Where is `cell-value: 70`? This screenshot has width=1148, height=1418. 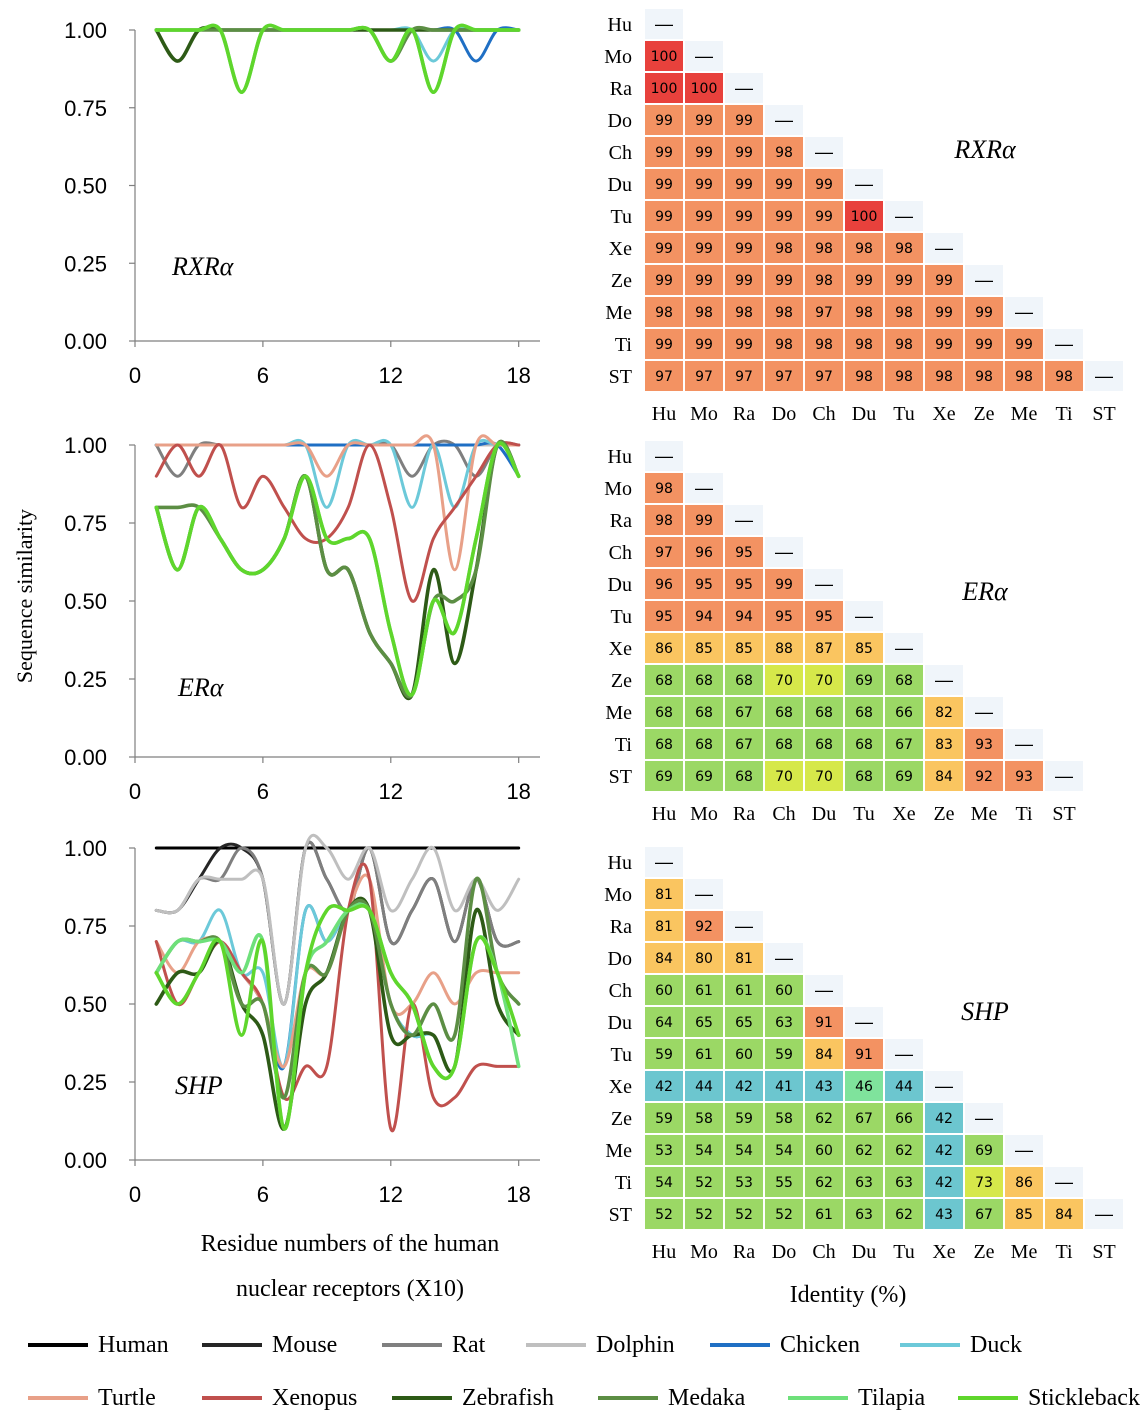 cell-value: 70 is located at coordinates (824, 777).